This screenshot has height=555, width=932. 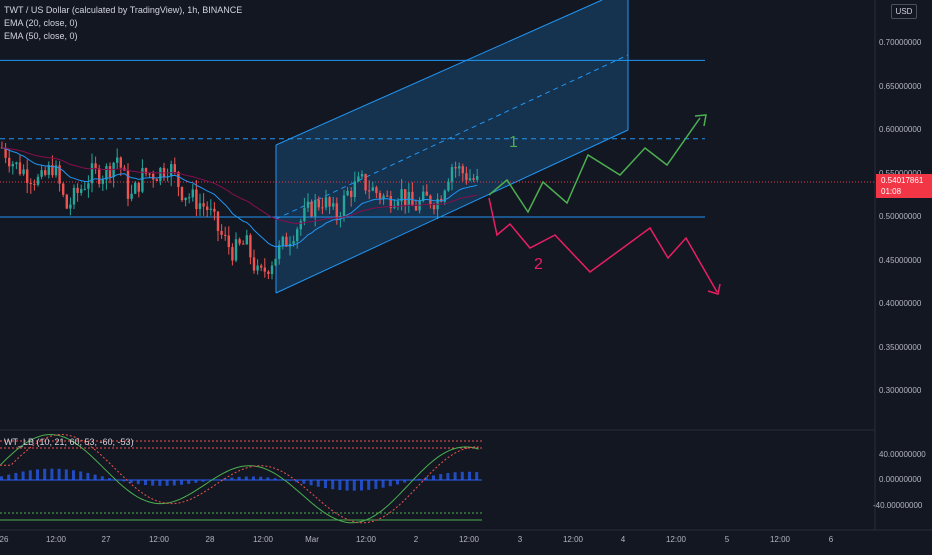 What do you see at coordinates (4, 539) in the screenshot?
I see `time-tick: 26` at bounding box center [4, 539].